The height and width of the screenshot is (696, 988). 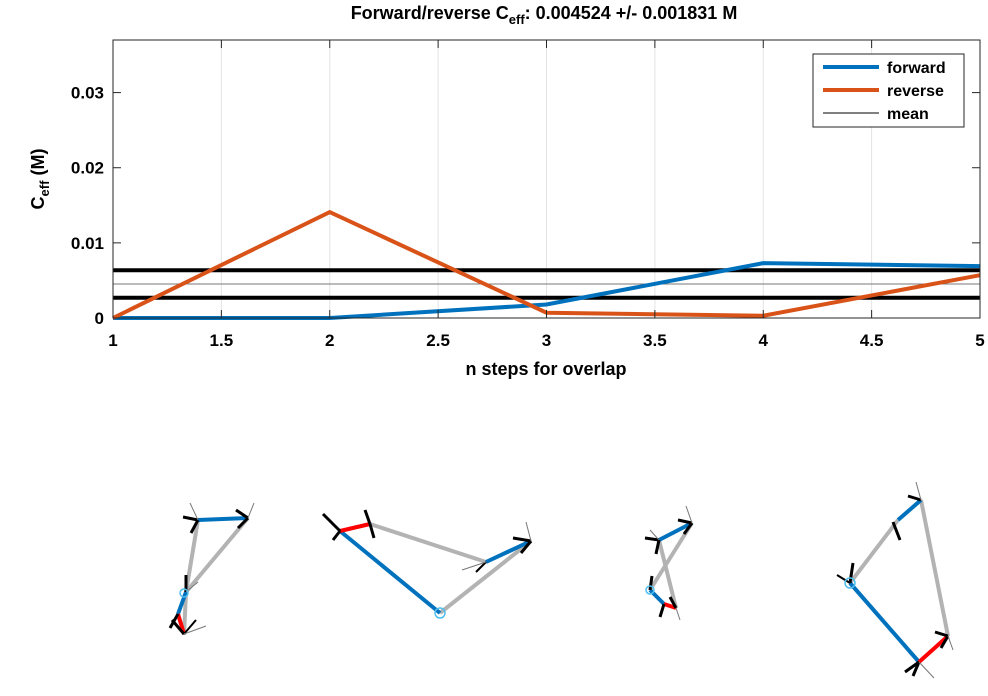 I want to click on mean-lines, so click(x=546, y=284).